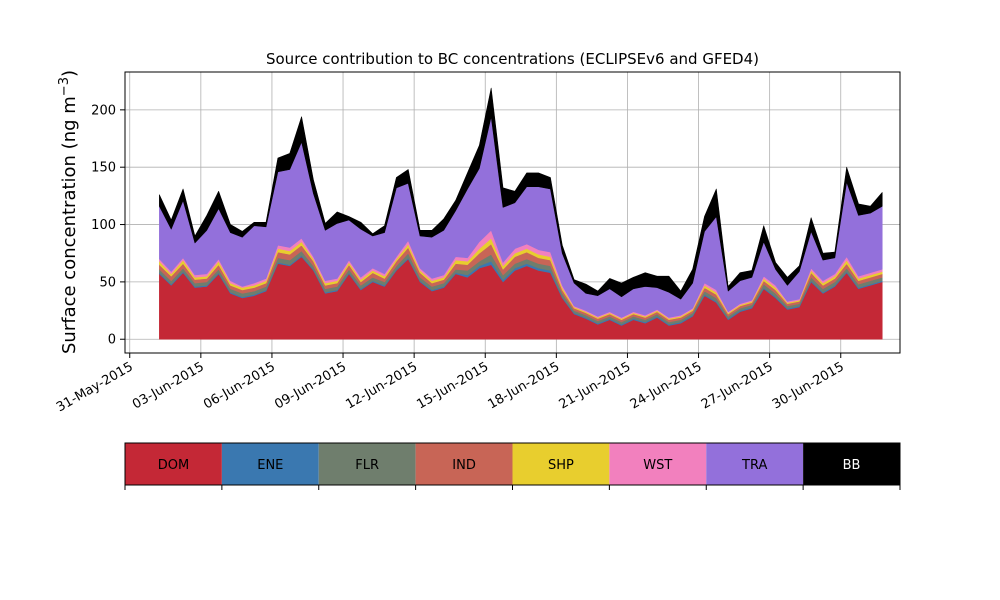 Image resolution: width=1000 pixels, height=600 pixels. I want to click on legend-swatch-wst, so click(658, 464).